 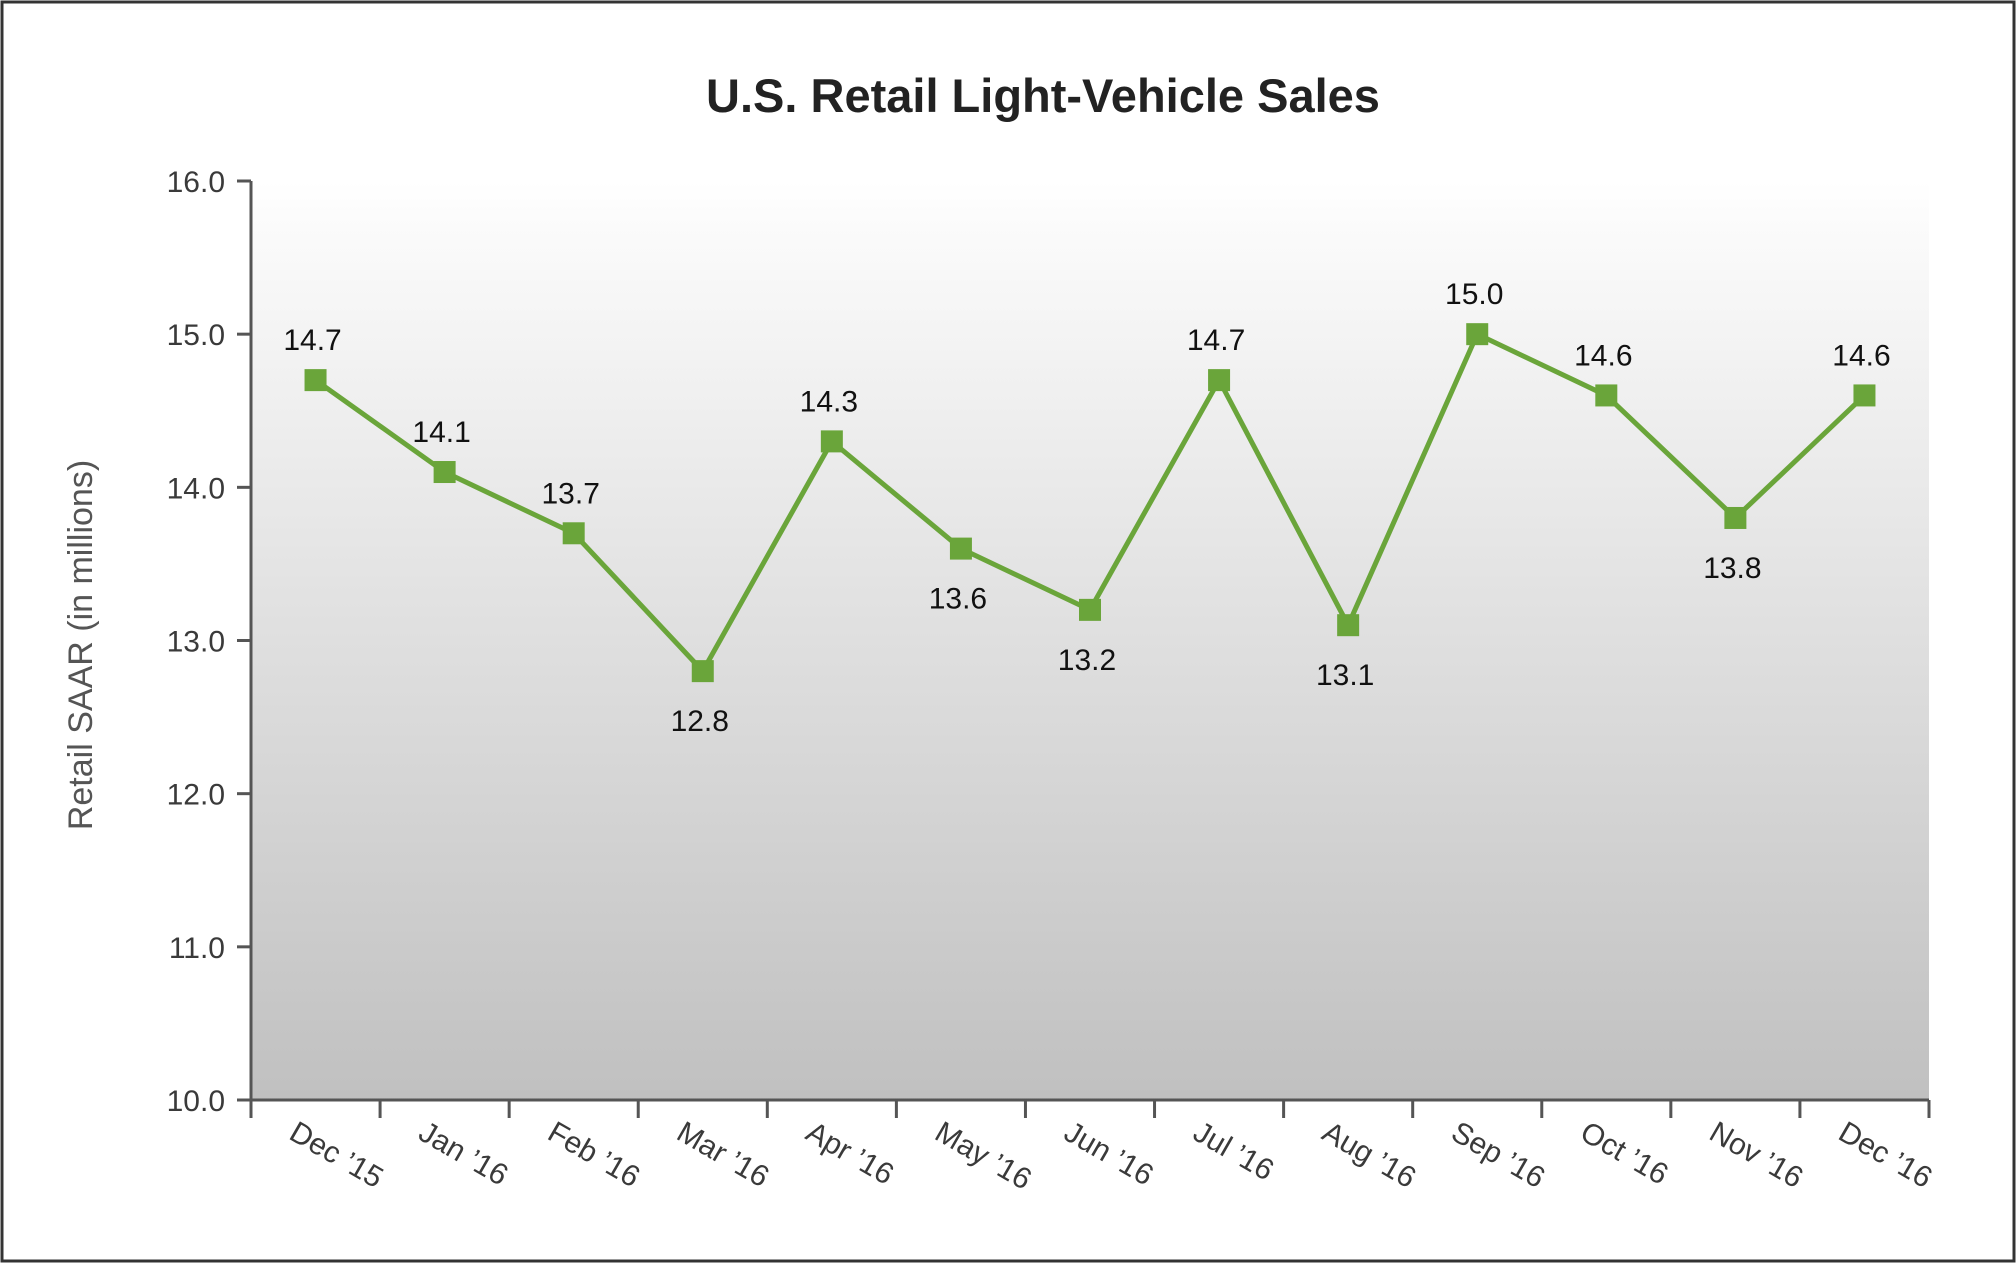 What do you see at coordinates (196, 335) in the screenshot?
I see `y-tick-label: 15.0` at bounding box center [196, 335].